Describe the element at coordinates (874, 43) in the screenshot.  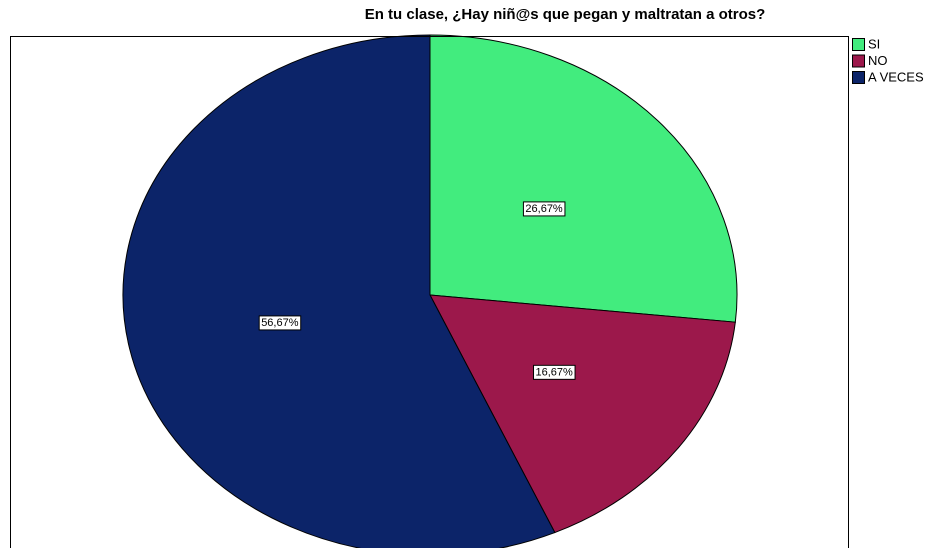
I see `legend-label: SI` at that location.